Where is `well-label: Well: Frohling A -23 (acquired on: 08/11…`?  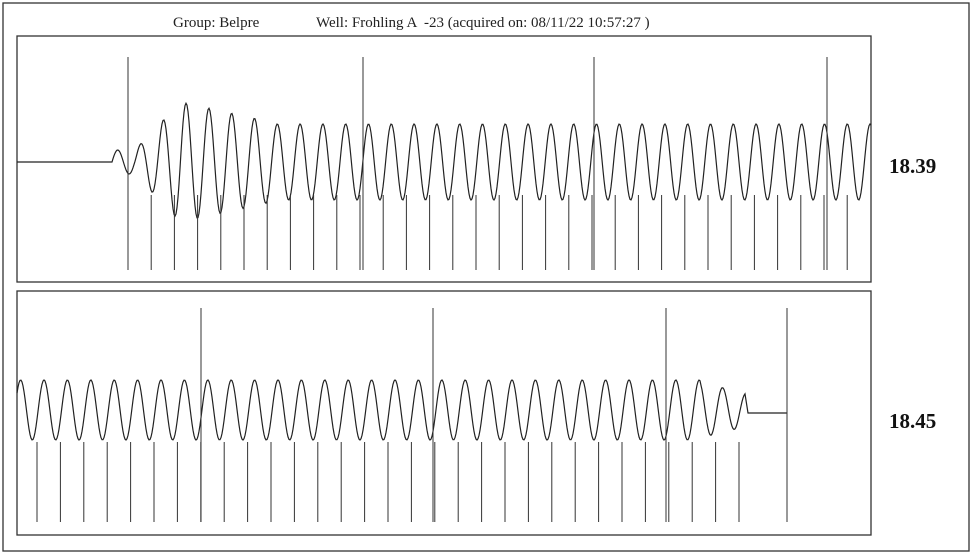 well-label: Well: Frohling A -23 (acquired on: 08/11… is located at coordinates (483, 23).